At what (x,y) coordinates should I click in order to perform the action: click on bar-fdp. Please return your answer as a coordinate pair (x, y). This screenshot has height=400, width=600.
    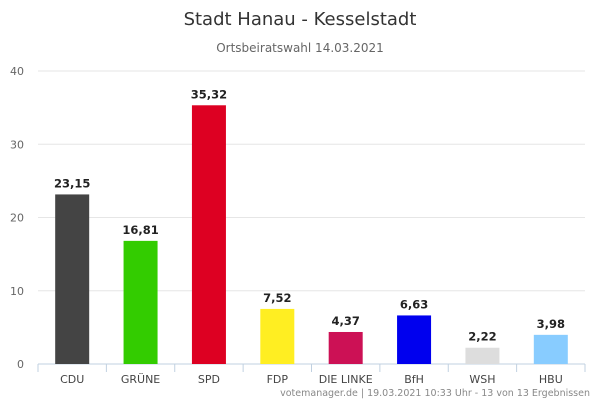
    Looking at the image, I should click on (277, 336).